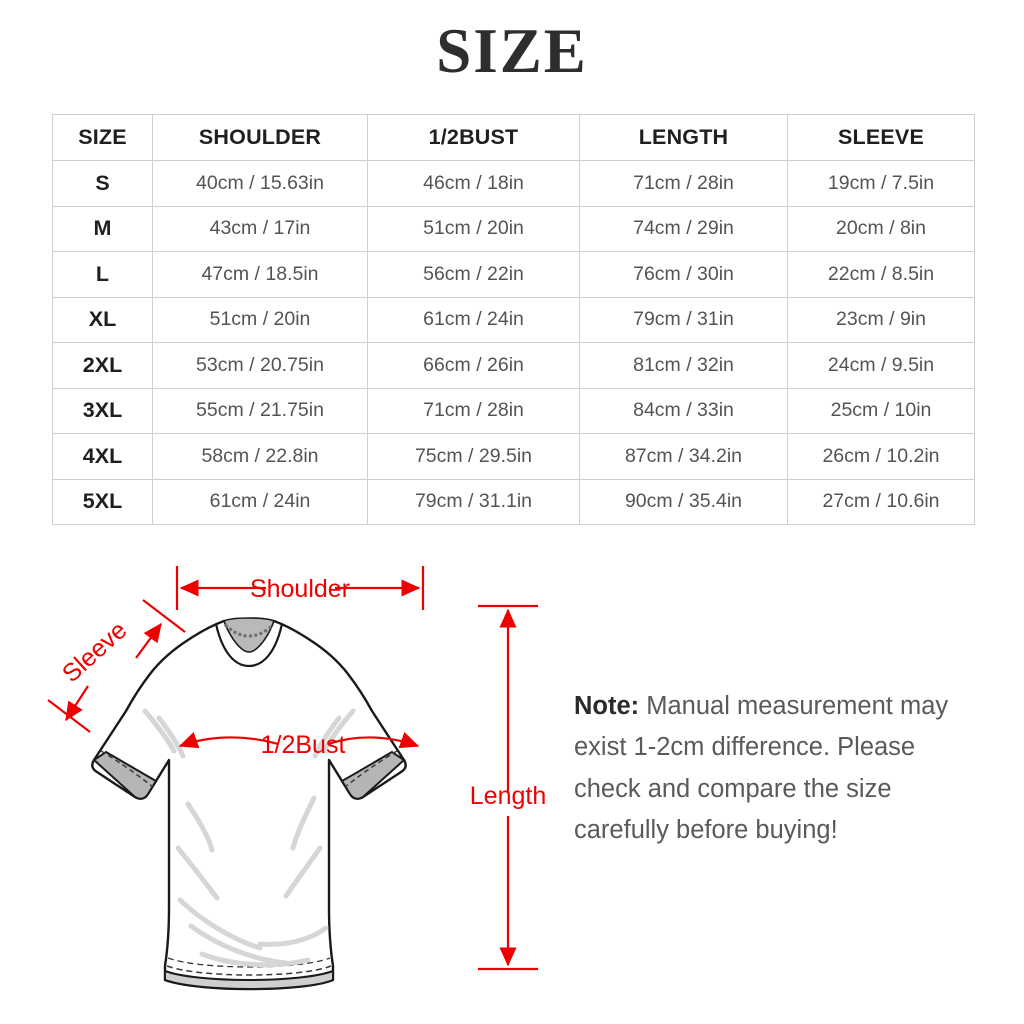  What do you see at coordinates (473, 183) in the screenshot?
I see `cell-bust: 46cm / 18in` at bounding box center [473, 183].